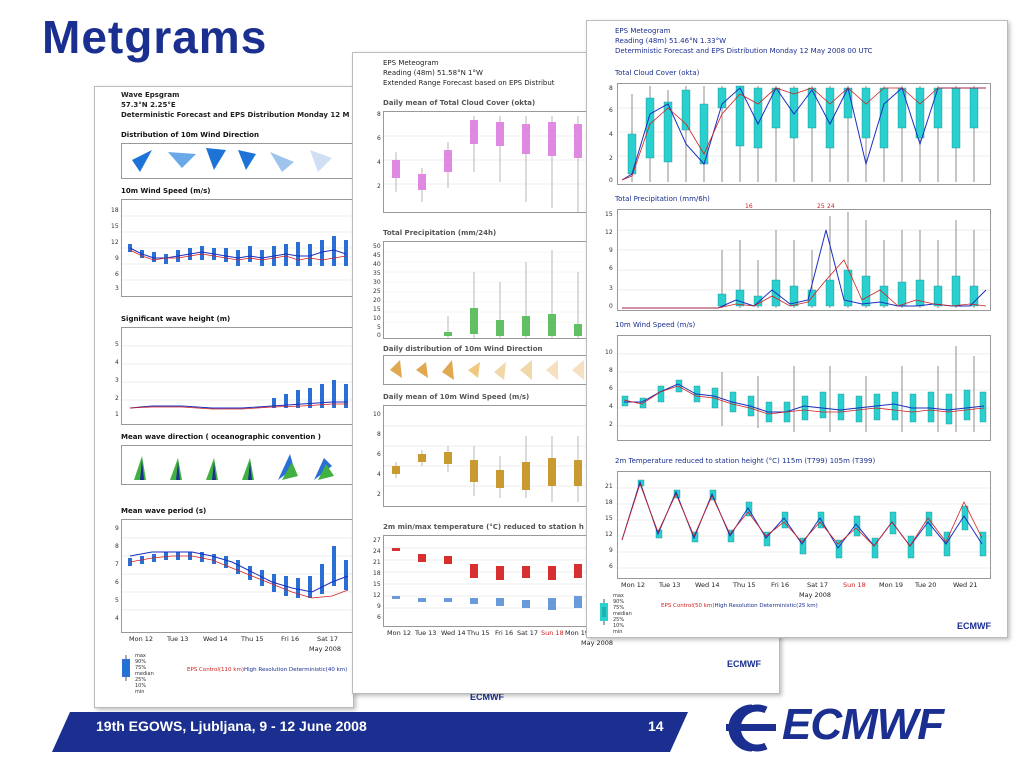 The height and width of the screenshot is (768, 1024). Describe the element at coordinates (176, 319) in the screenshot. I see `wave-section-wave-height: Significant wave height (m)` at that location.